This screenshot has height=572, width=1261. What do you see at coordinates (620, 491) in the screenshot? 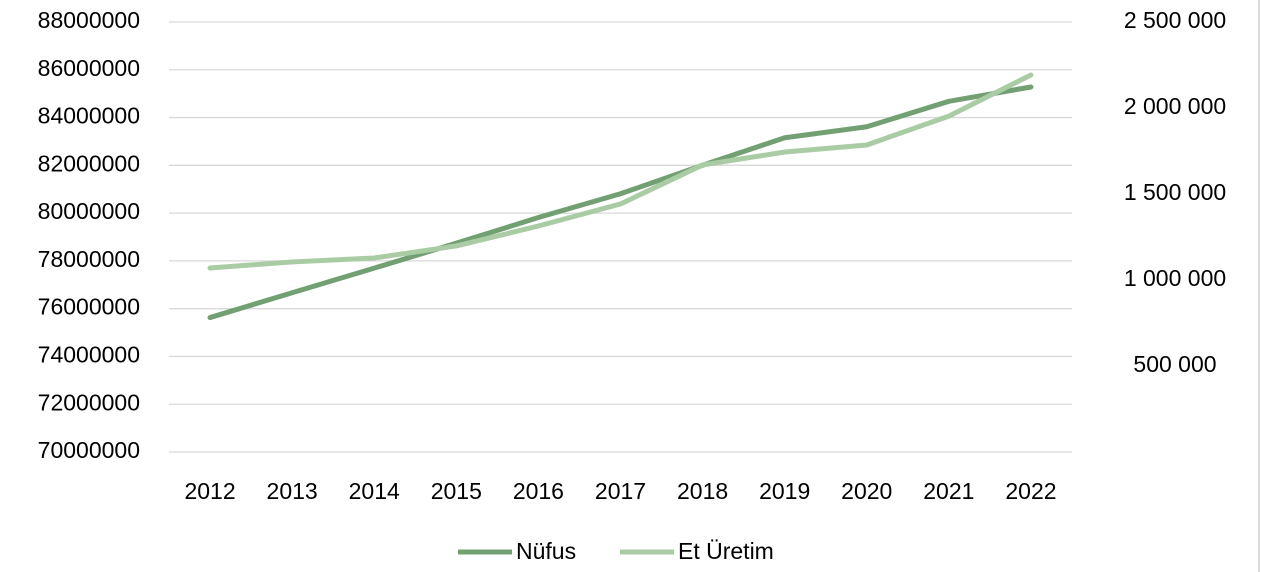
I see `x-tick-label: 2017` at bounding box center [620, 491].